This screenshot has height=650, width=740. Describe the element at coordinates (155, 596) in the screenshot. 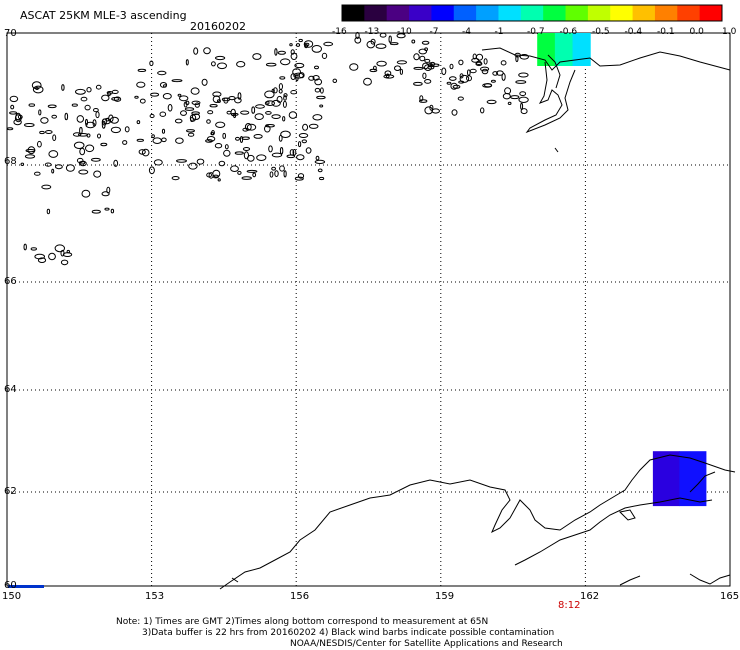

I see `lon-label-153: 153` at that location.